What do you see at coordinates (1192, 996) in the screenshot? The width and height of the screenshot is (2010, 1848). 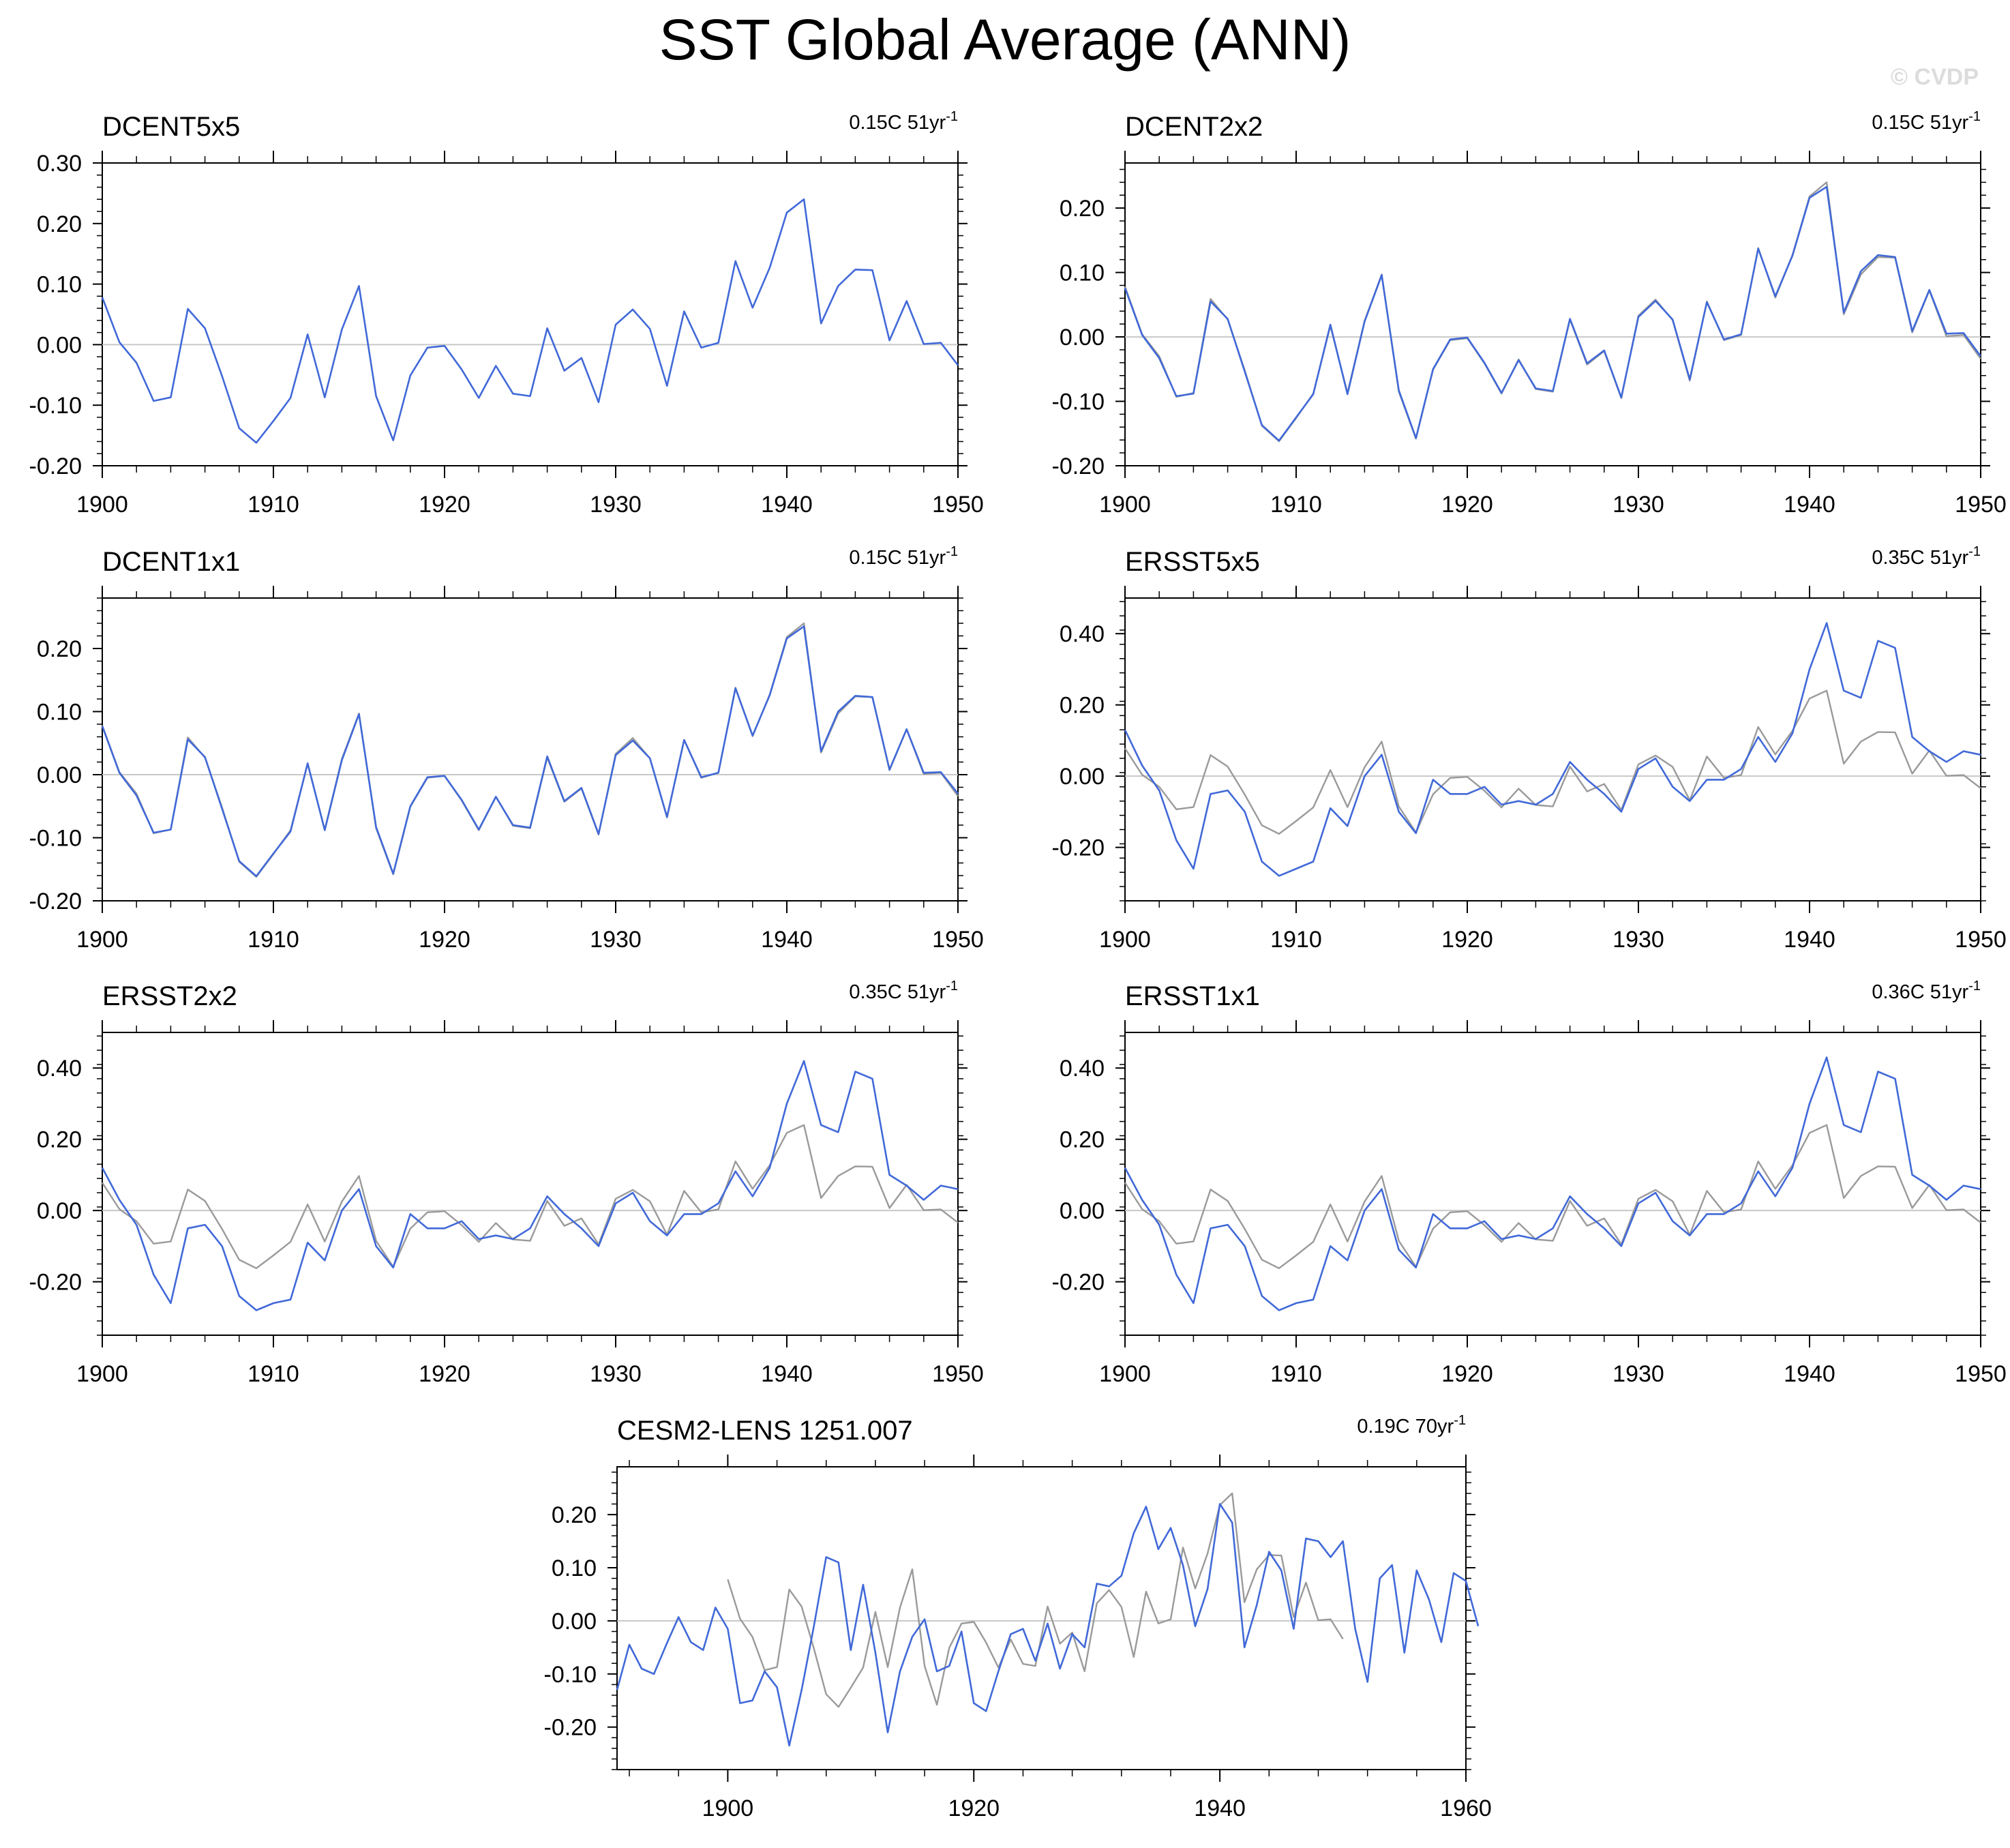 I see `panel-title: ERSST1x1` at bounding box center [1192, 996].